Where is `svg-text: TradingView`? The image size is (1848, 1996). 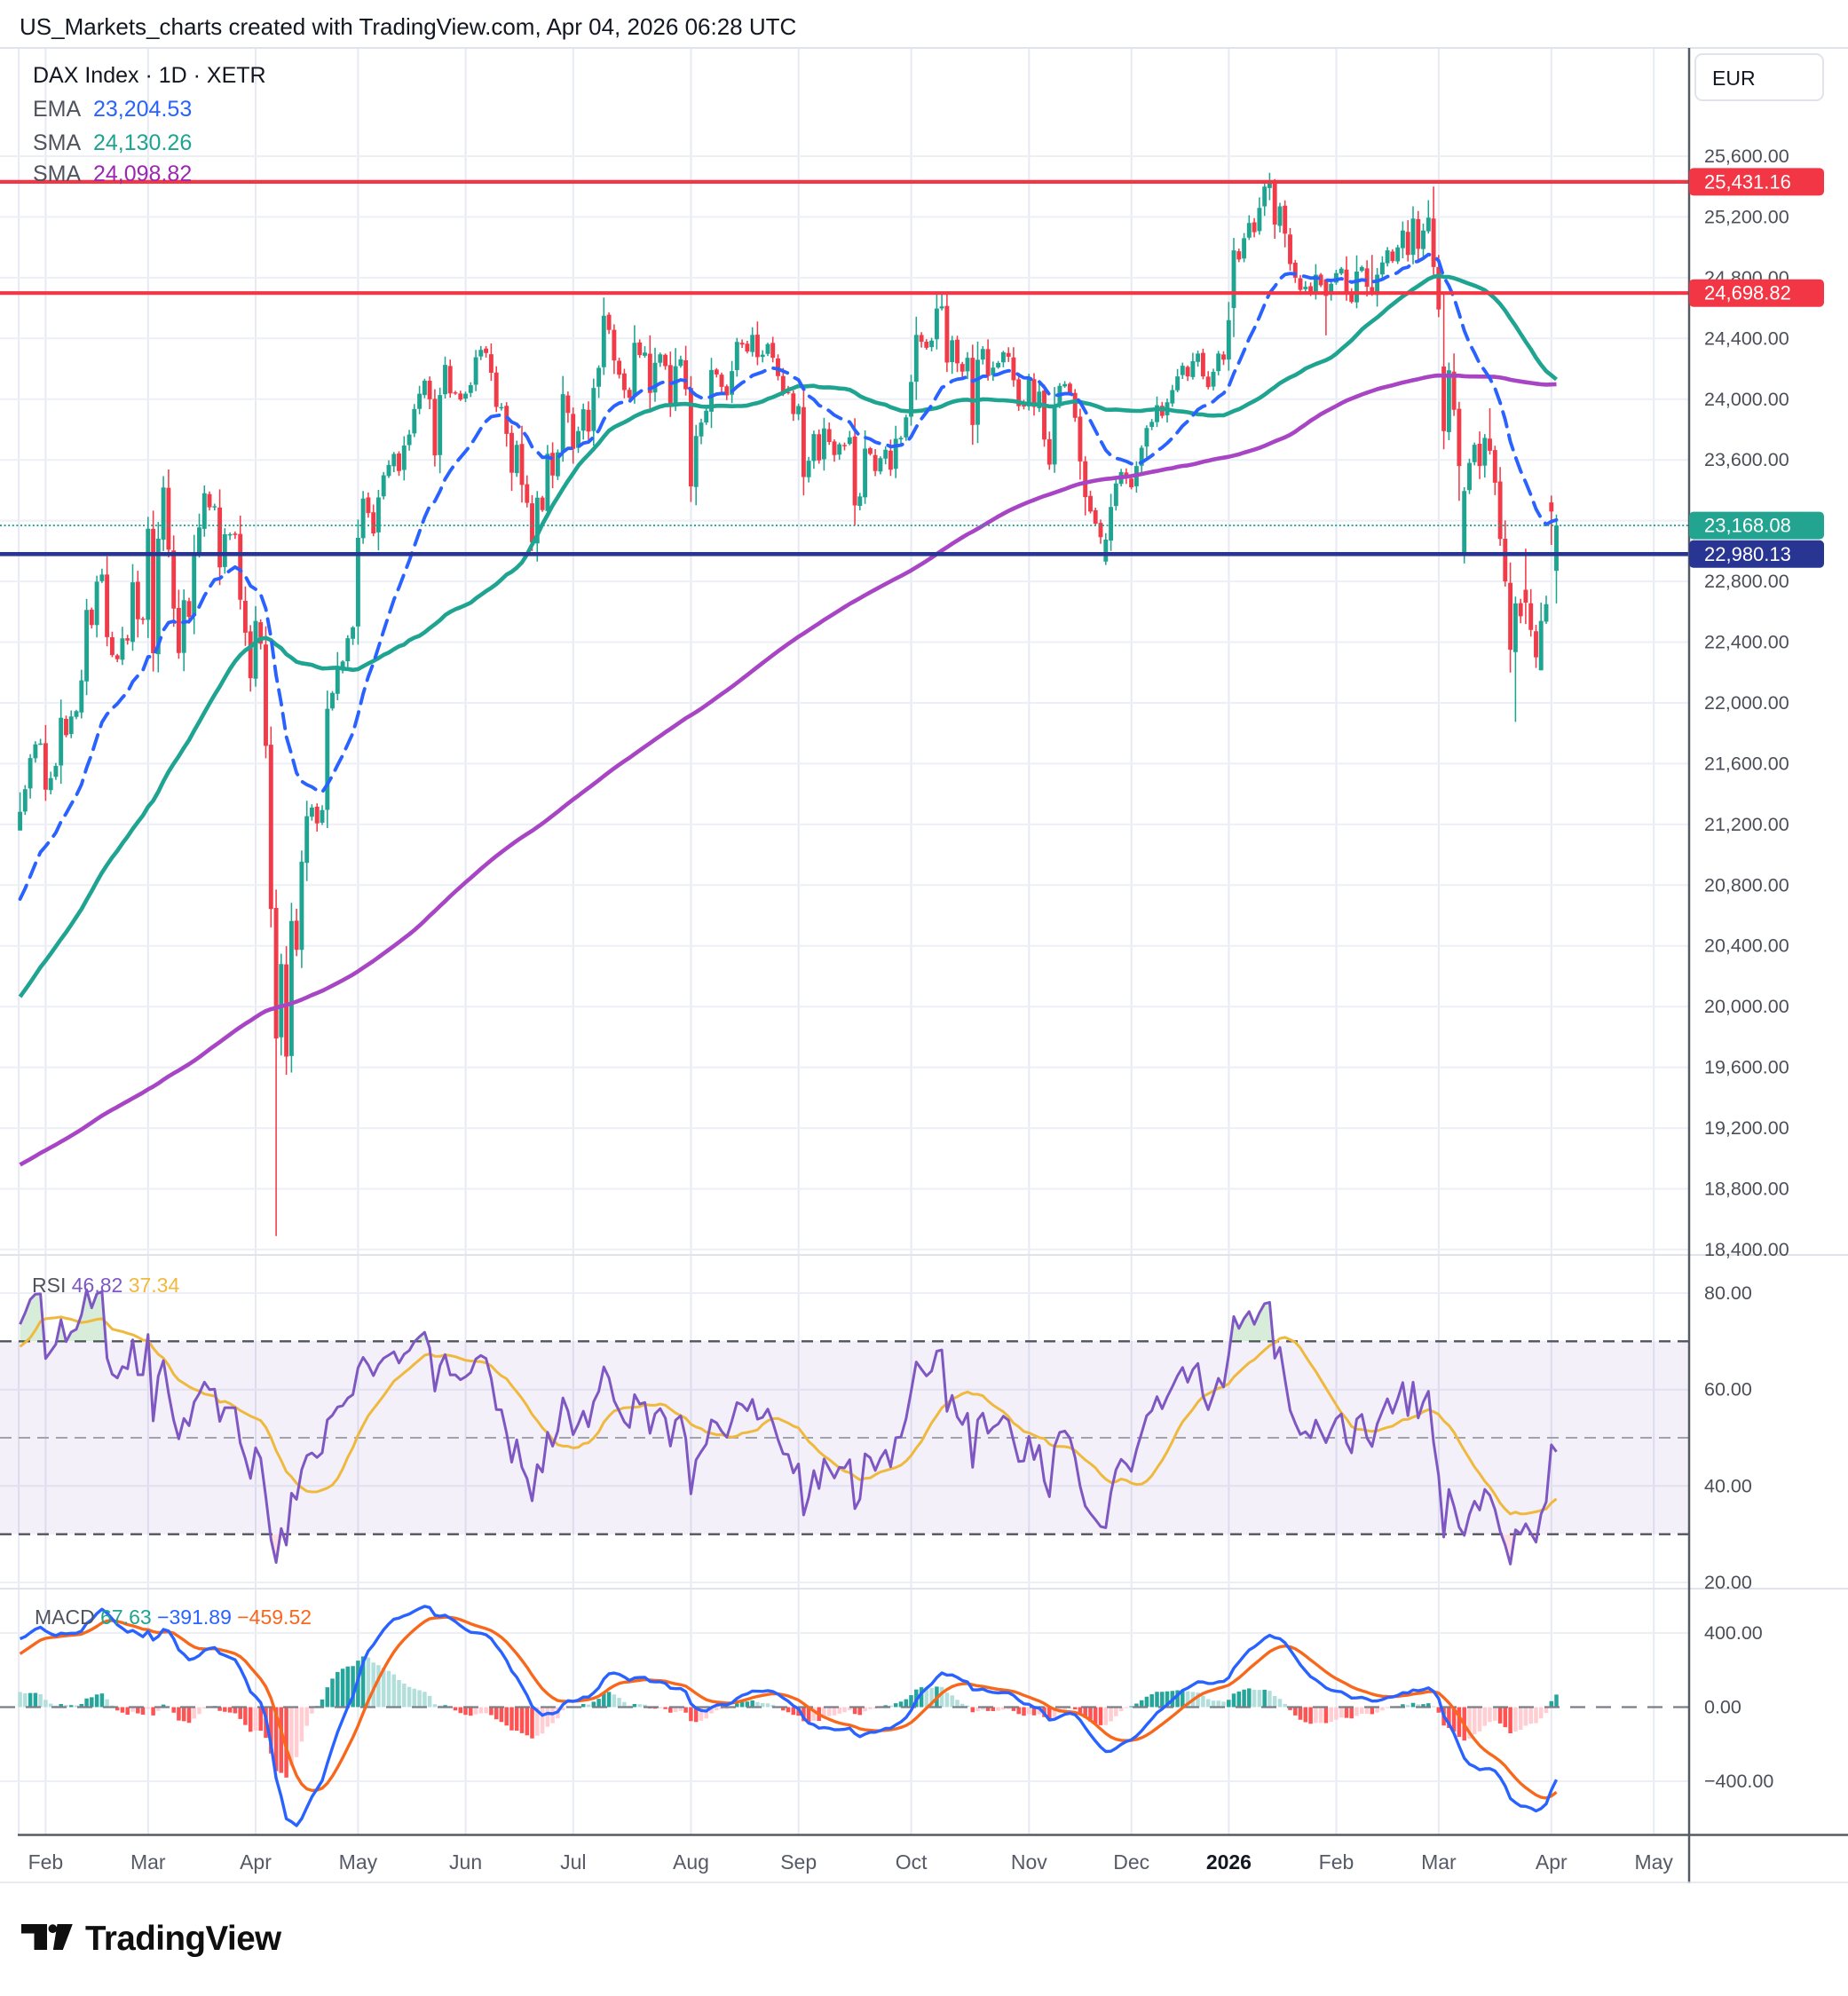
svg-text: TradingView is located at coordinates (183, 1939).